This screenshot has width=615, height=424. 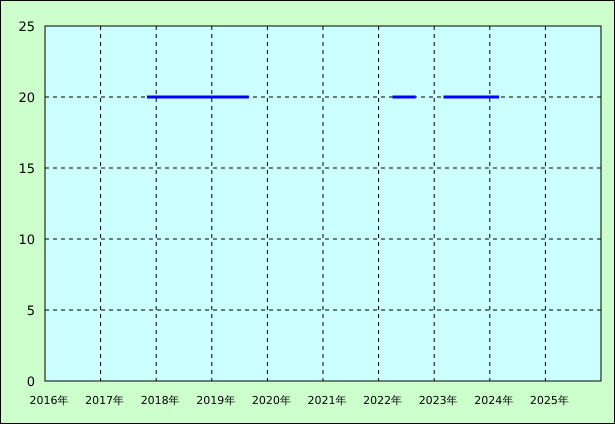 I want to click on x-tick-label: 2019年, so click(x=216, y=400).